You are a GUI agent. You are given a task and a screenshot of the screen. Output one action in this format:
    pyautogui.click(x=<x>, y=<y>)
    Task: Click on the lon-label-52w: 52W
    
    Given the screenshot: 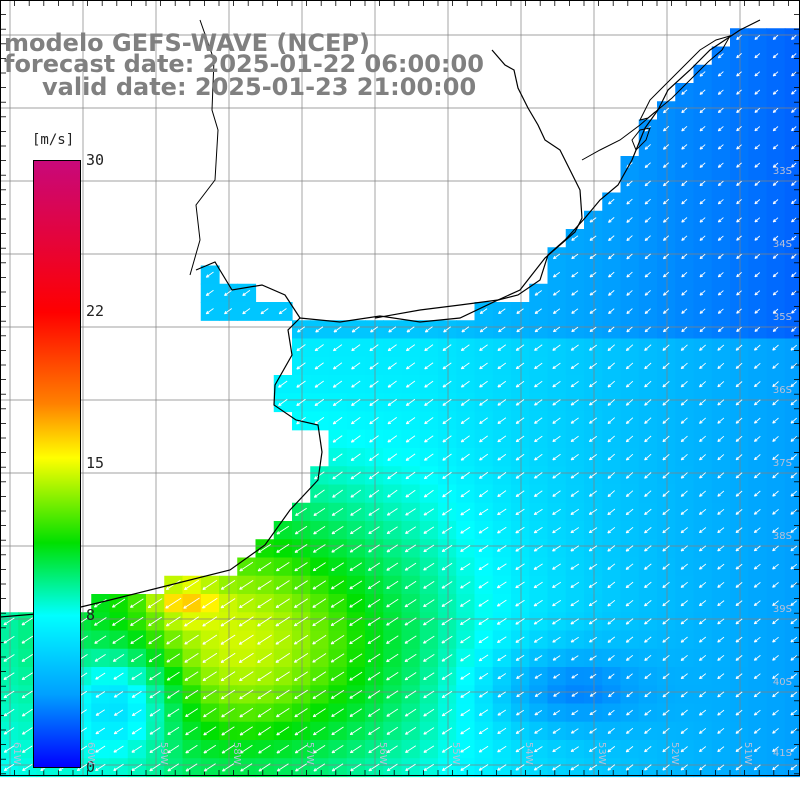 What is the action you would take?
    pyautogui.click(x=674, y=753)
    